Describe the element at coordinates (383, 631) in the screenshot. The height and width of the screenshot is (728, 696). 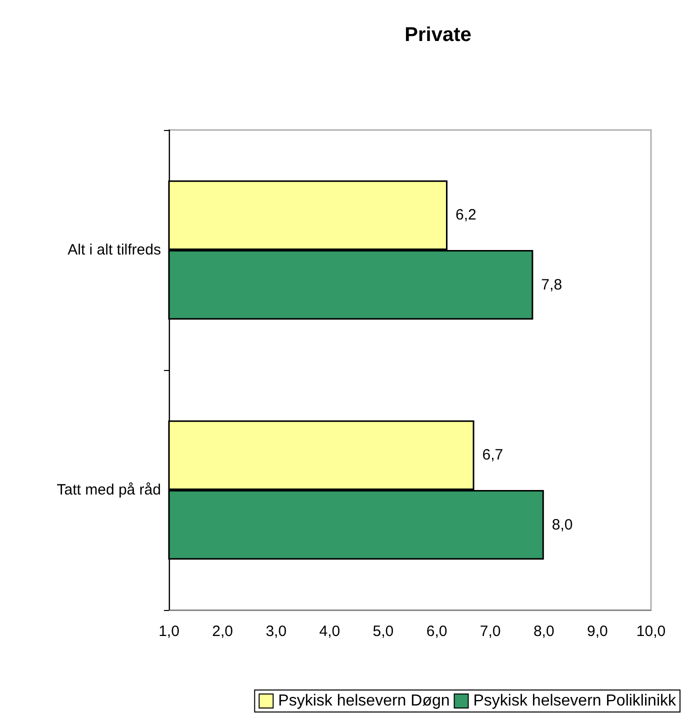
I see `x-tick-label: 5,0` at that location.